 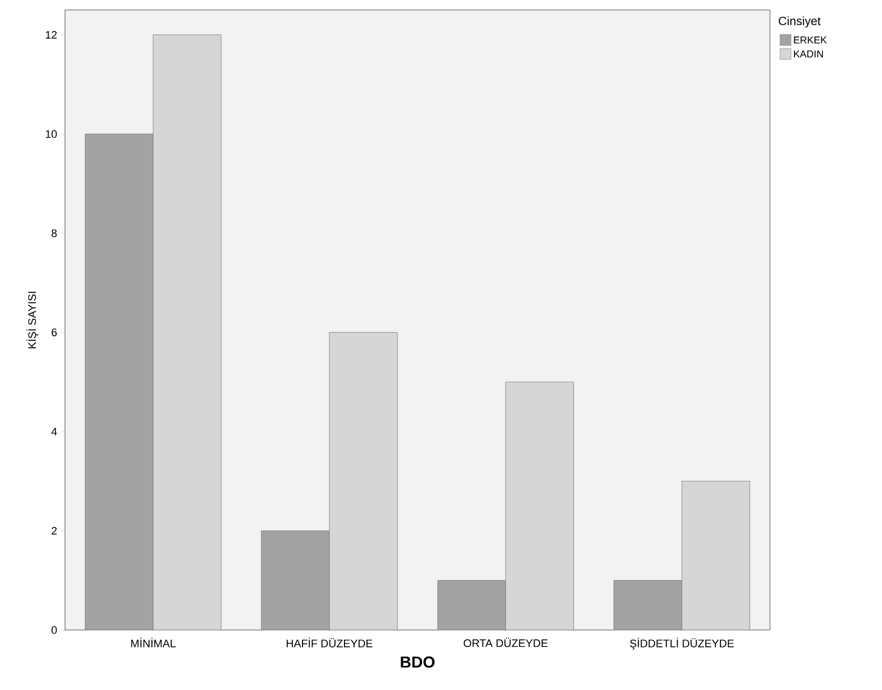 What do you see at coordinates (54, 233) in the screenshot?
I see `y-tick-label: 8` at bounding box center [54, 233].